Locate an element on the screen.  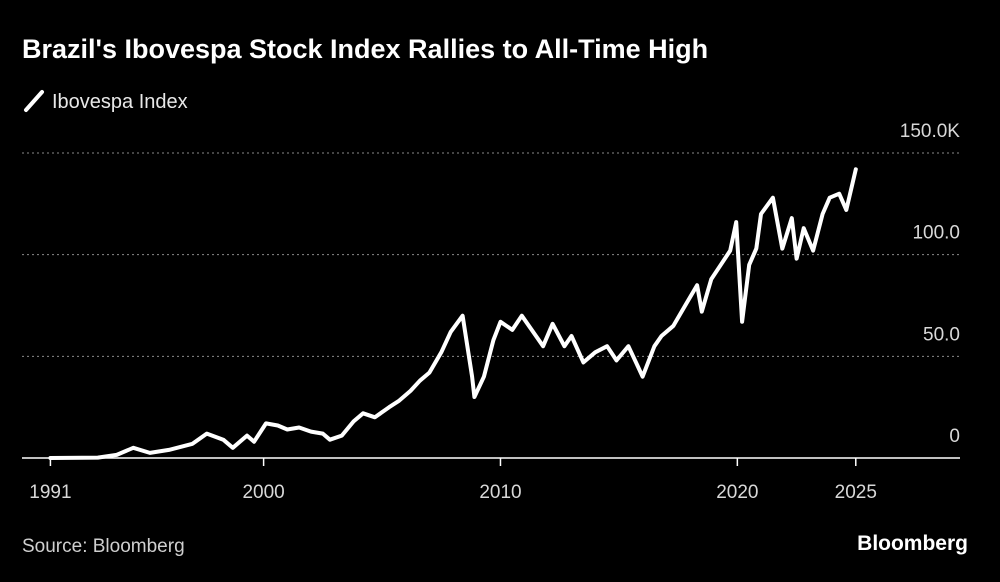
y-tick-label: 0 is located at coordinates (954, 436).